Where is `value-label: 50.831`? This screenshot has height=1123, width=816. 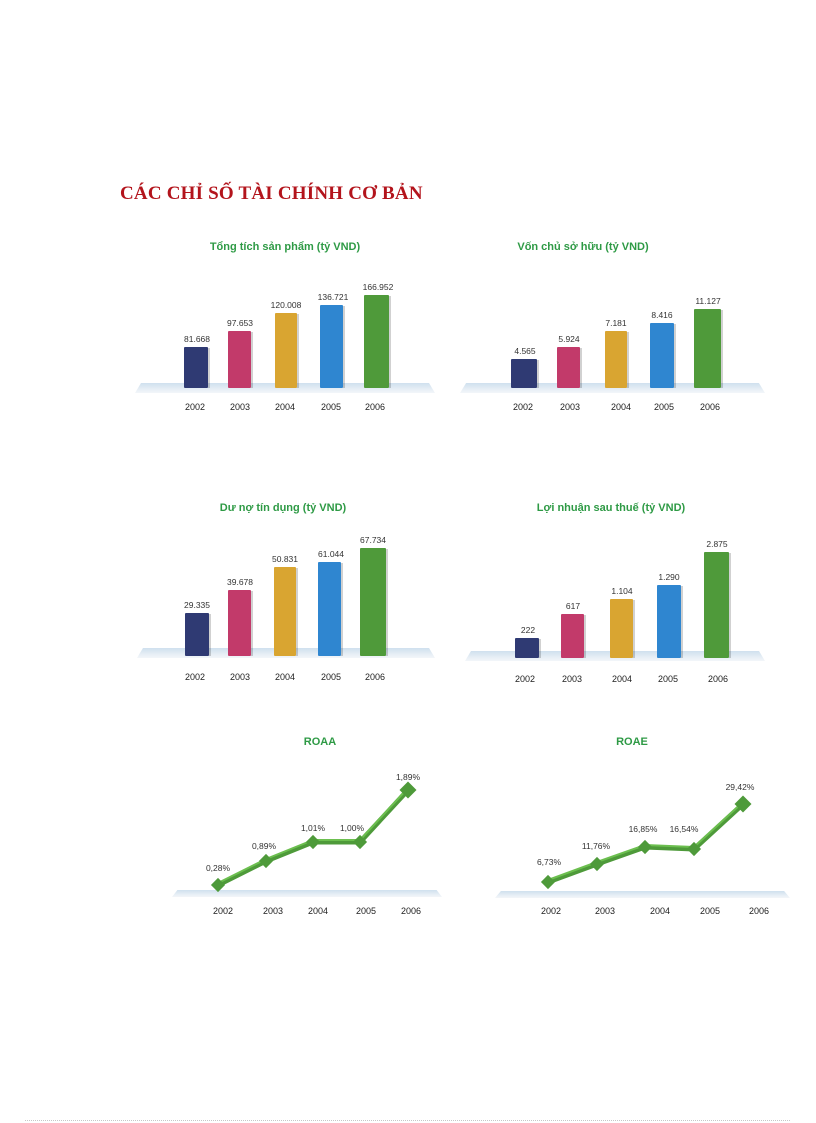 value-label: 50.831 is located at coordinates (285, 559).